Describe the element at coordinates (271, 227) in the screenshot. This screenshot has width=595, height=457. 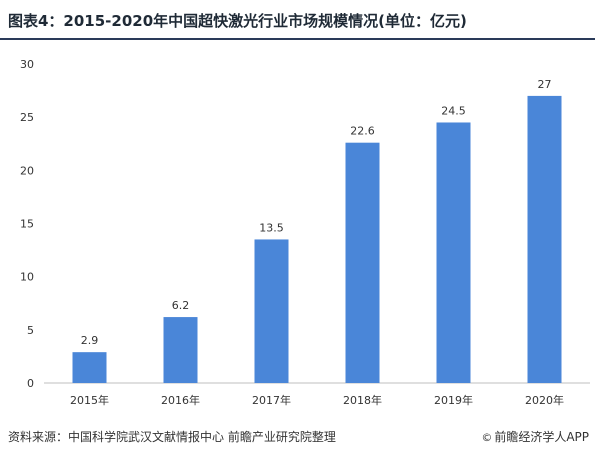
I see `data-label: 13.5` at that location.